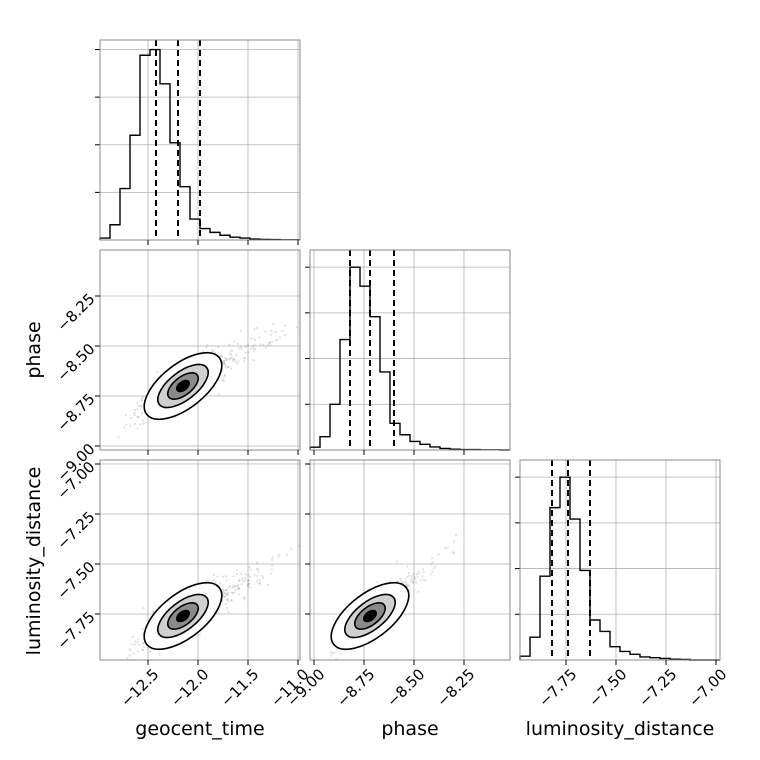 This screenshot has width=760, height=760. What do you see at coordinates (455, 687) in the screenshot?
I see `x-tick-label-phase: −8.25` at bounding box center [455, 687].